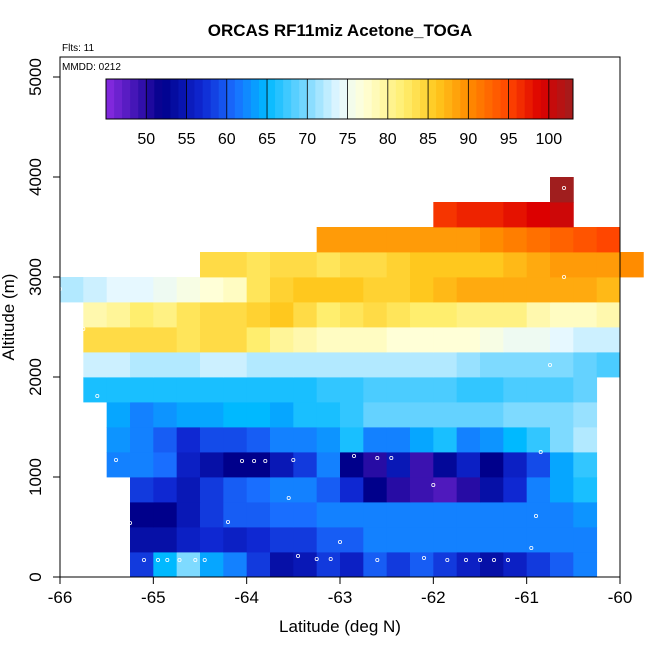  I want to click on x-axis-label: Latitude (deg N), so click(340, 626).